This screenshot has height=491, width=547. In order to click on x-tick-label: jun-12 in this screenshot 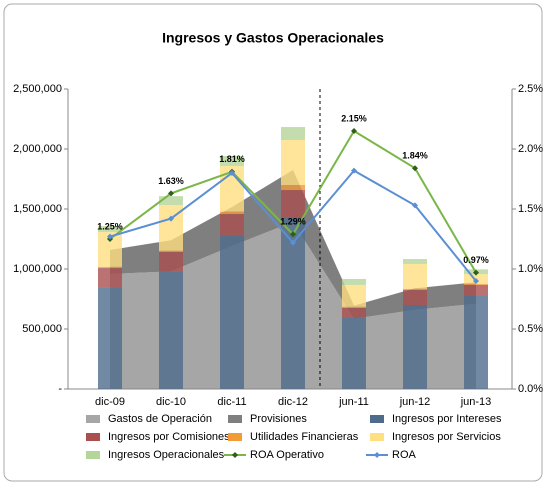, I will do `click(415, 402)`.